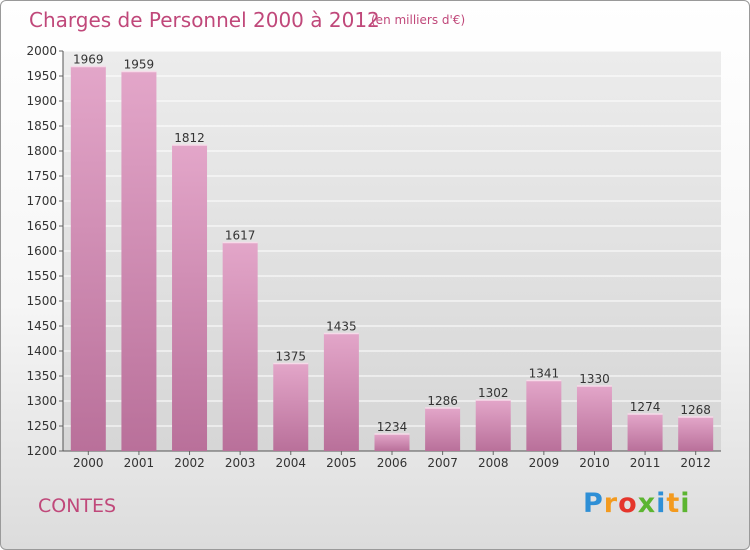  I want to click on x-tick-label: 2003, so click(240, 463).